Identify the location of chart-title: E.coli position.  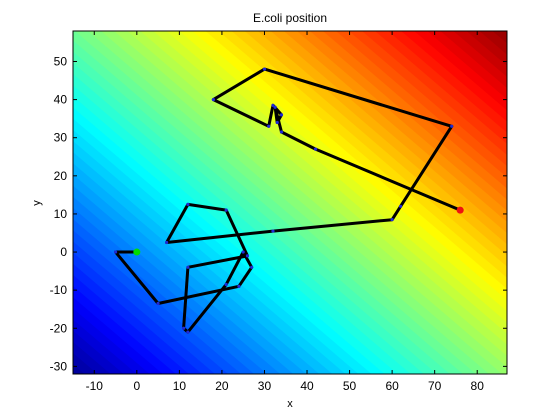
(290, 18).